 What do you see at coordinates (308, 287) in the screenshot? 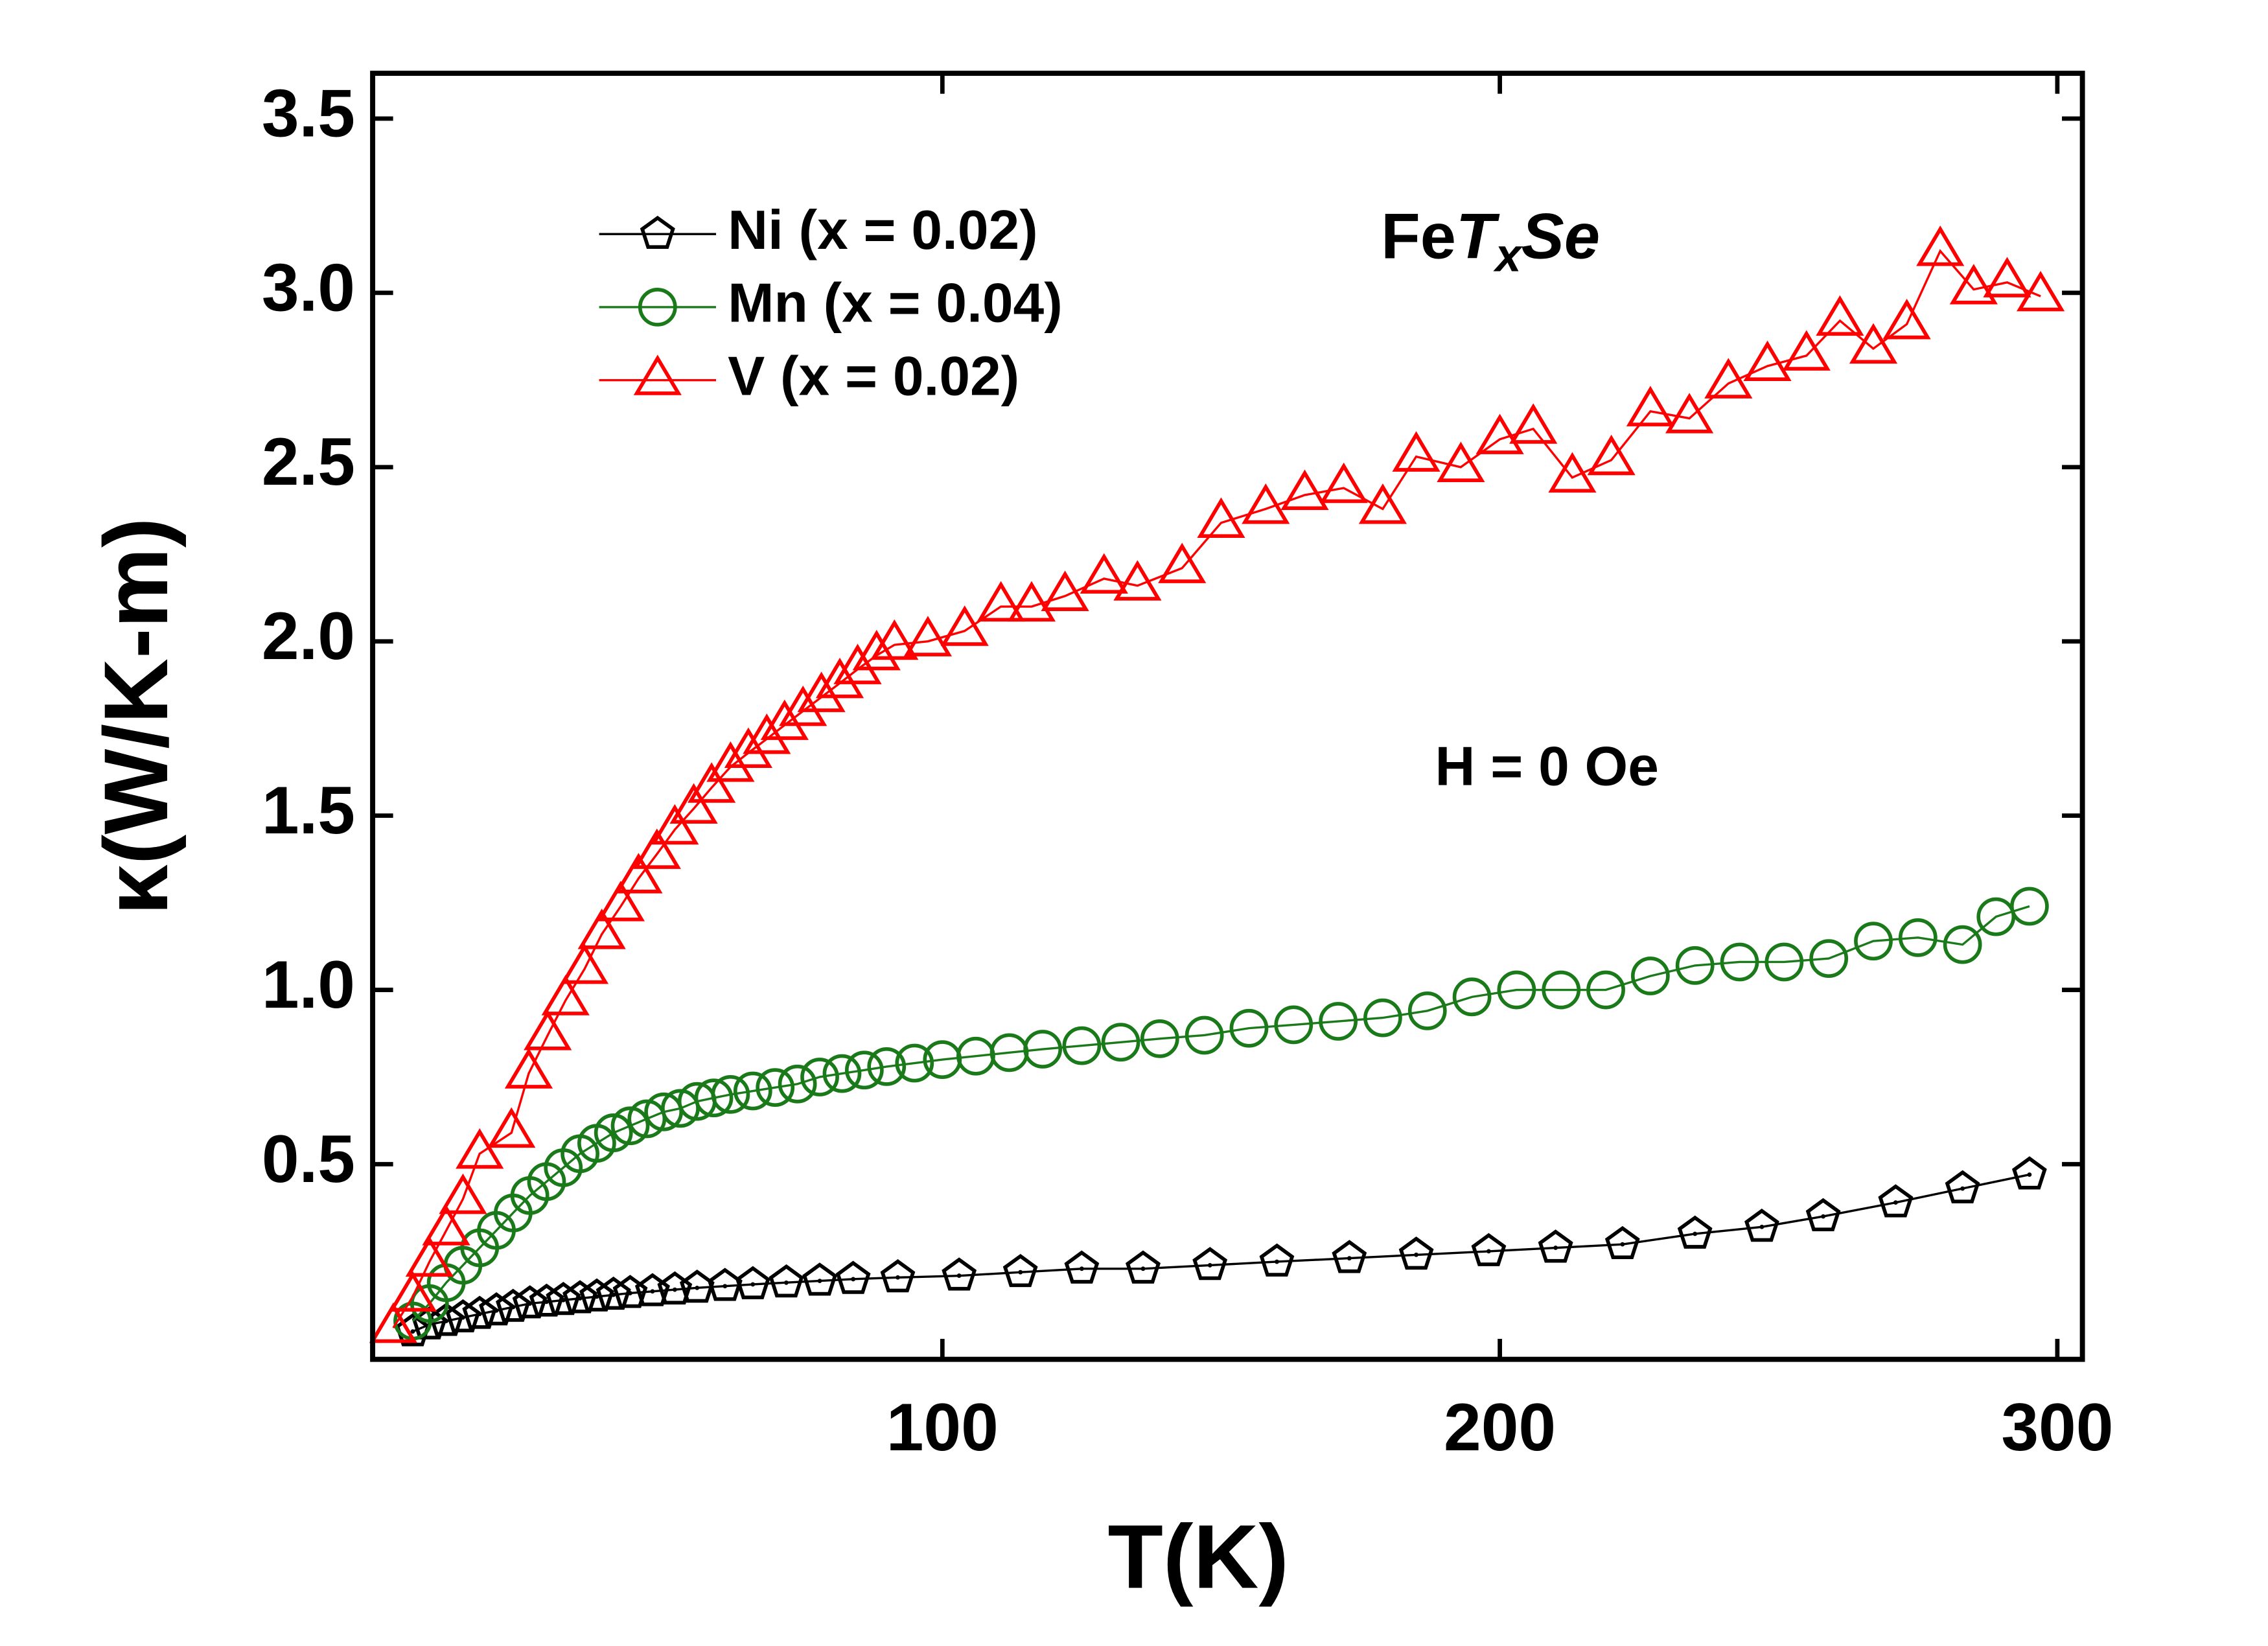
I see `y-tick-label: 3.0` at bounding box center [308, 287].